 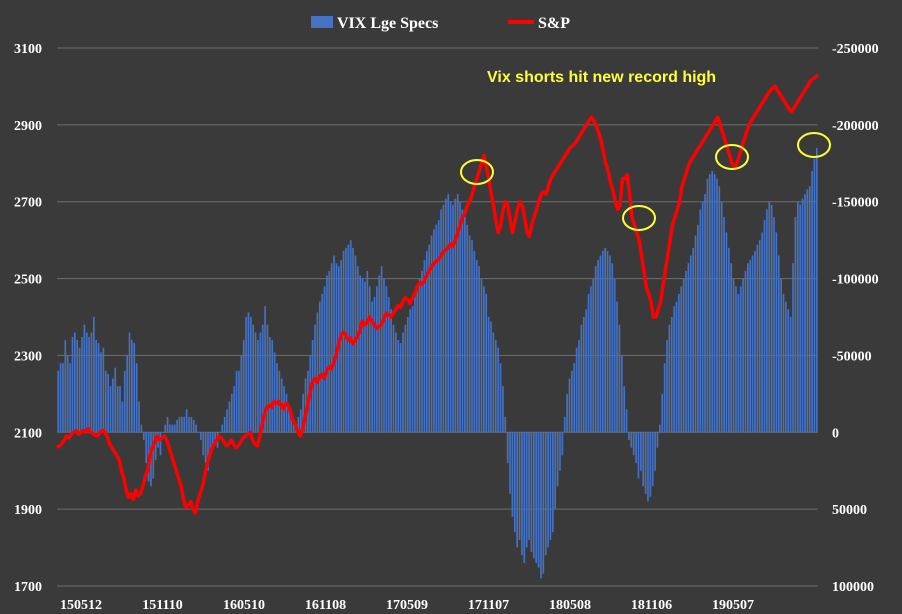 I want to click on left-tick-label-1: 1900, so click(x=28, y=510).